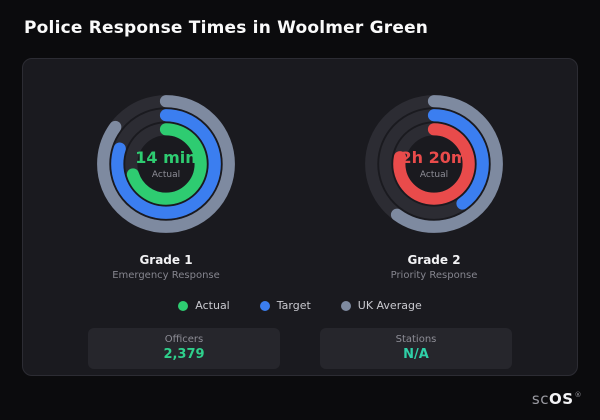 Image resolution: width=600 pixels, height=420 pixels. Describe the element at coordinates (184, 339) in the screenshot. I see `stat-label: Officers` at that location.